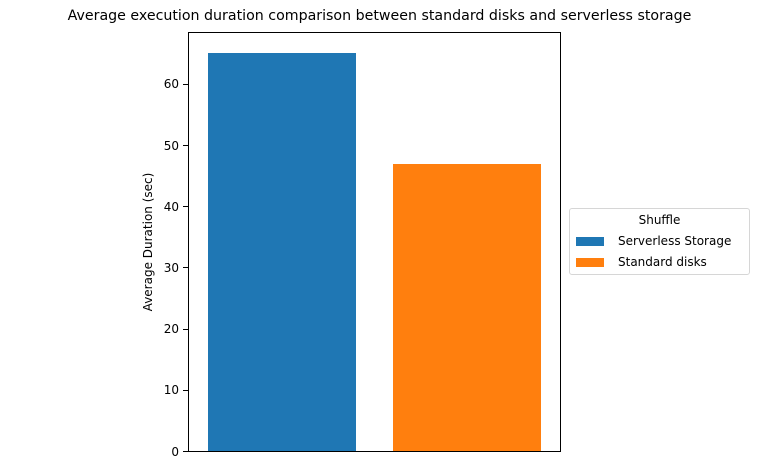  I want to click on legend-item-standard-disks: Standard disks, so click(641, 262).